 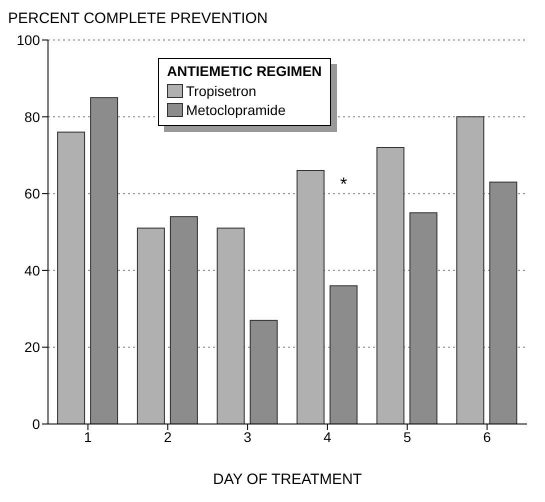 I want to click on legend-label: Tropisetron, so click(x=221, y=91).